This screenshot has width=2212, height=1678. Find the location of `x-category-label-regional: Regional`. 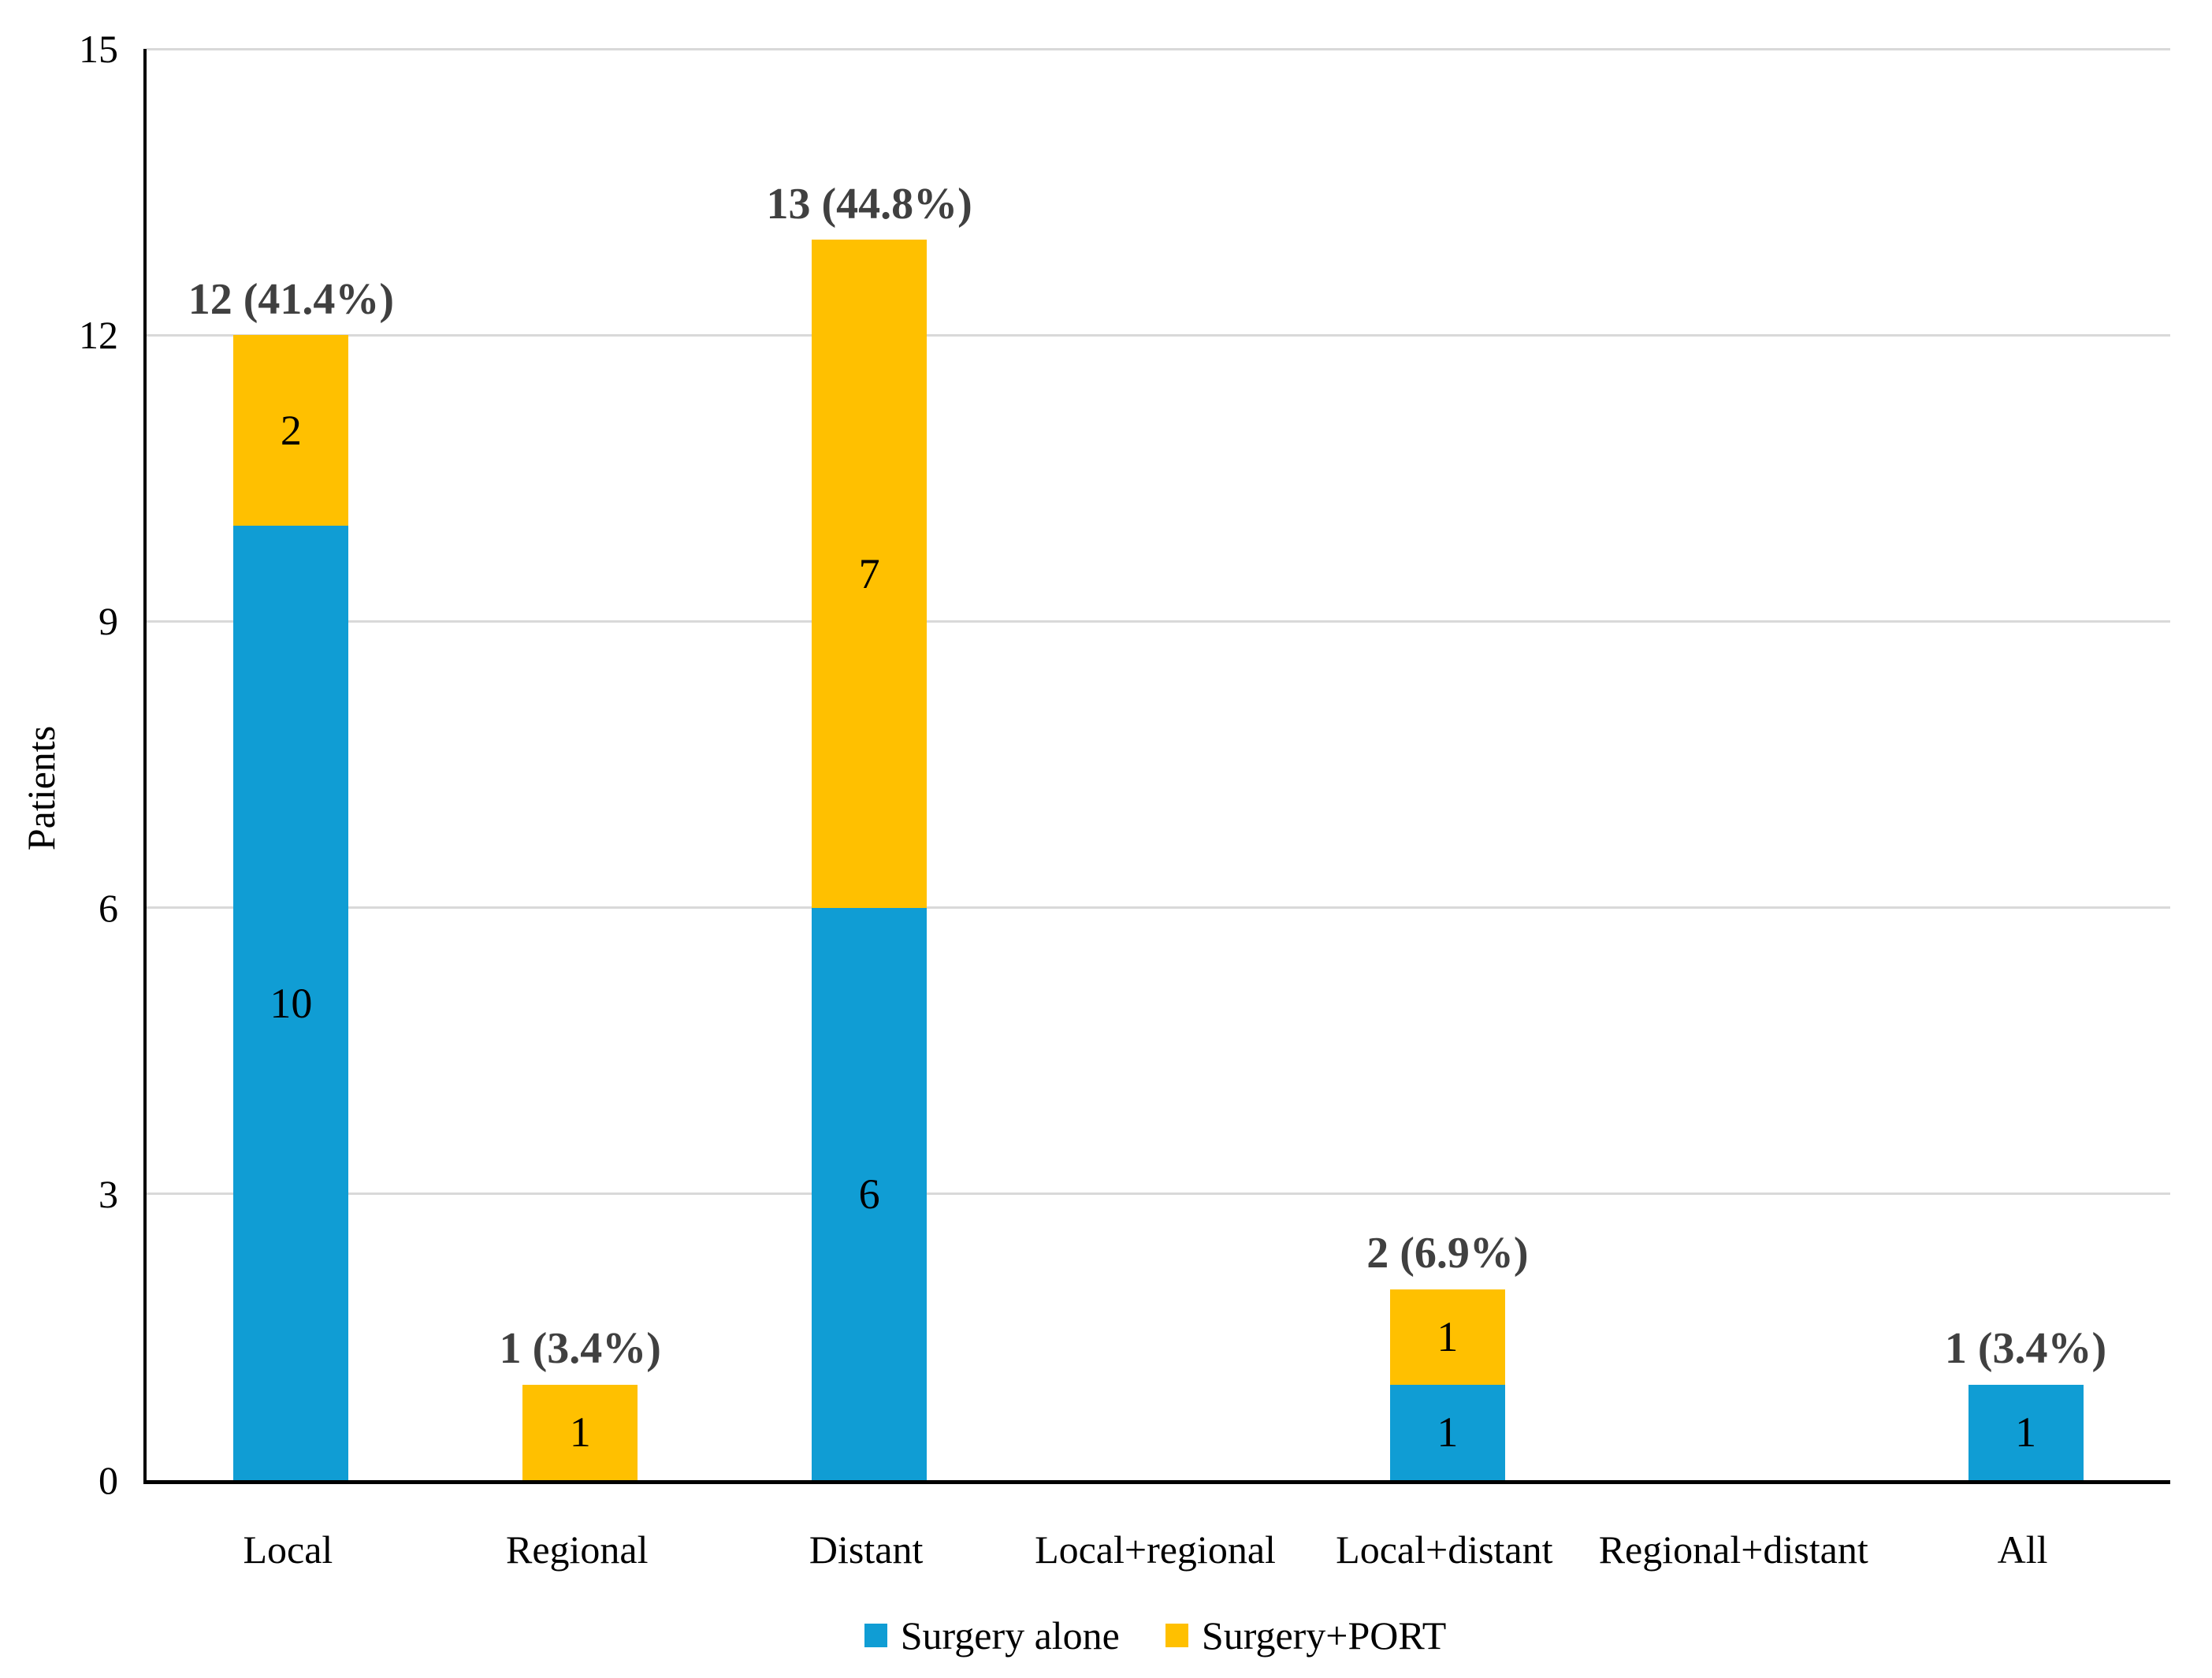

x-category-label-regional: Regional is located at coordinates (577, 1549).